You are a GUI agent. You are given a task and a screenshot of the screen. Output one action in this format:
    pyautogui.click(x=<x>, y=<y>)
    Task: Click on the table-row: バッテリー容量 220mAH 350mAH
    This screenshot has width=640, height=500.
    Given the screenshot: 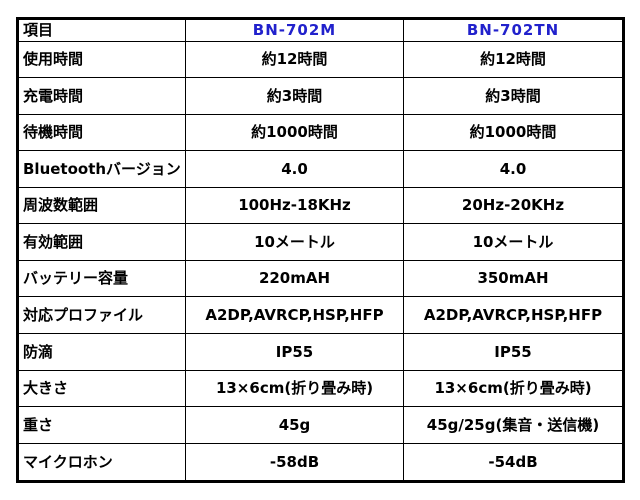 What is the action you would take?
    pyautogui.click(x=320, y=278)
    